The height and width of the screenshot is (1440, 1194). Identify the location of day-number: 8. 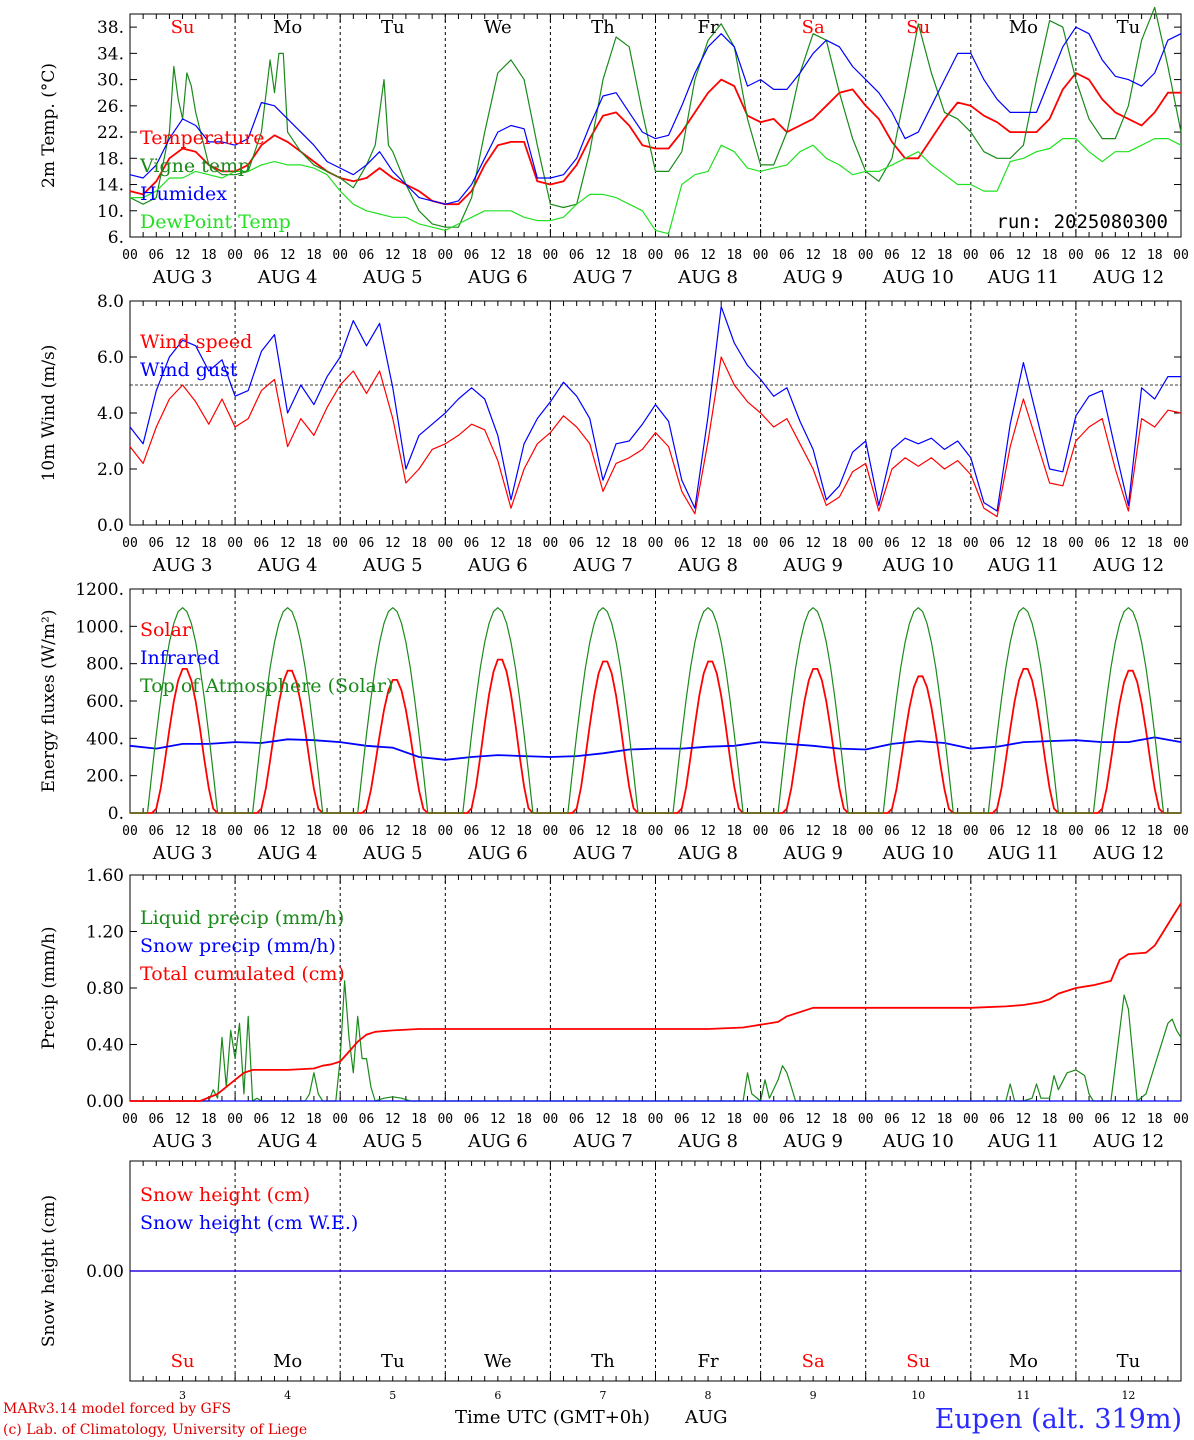
(708, 1395).